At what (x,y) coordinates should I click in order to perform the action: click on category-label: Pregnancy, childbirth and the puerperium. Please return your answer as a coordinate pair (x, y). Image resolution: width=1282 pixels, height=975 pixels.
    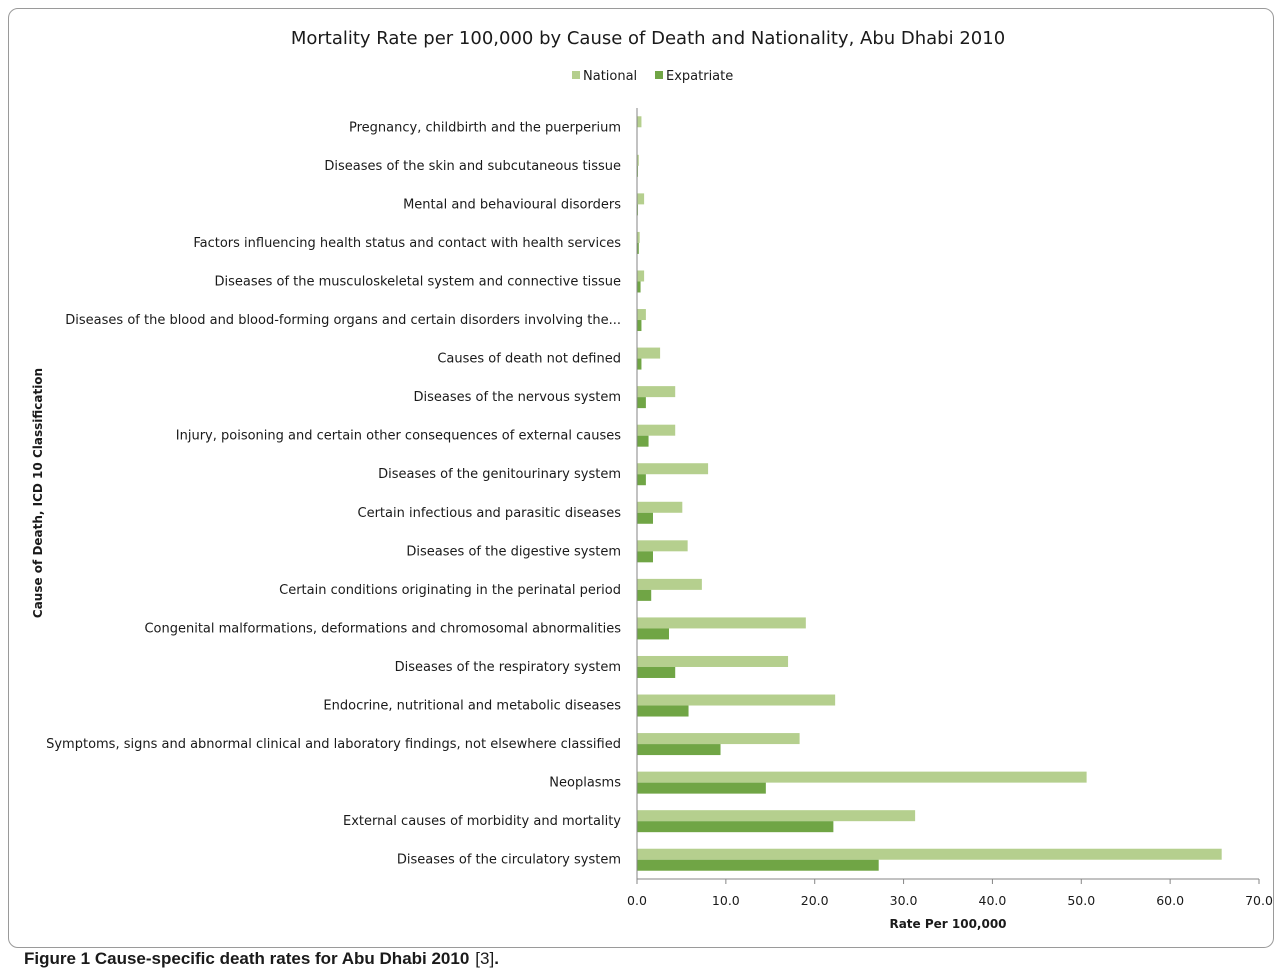
    Looking at the image, I should click on (485, 127).